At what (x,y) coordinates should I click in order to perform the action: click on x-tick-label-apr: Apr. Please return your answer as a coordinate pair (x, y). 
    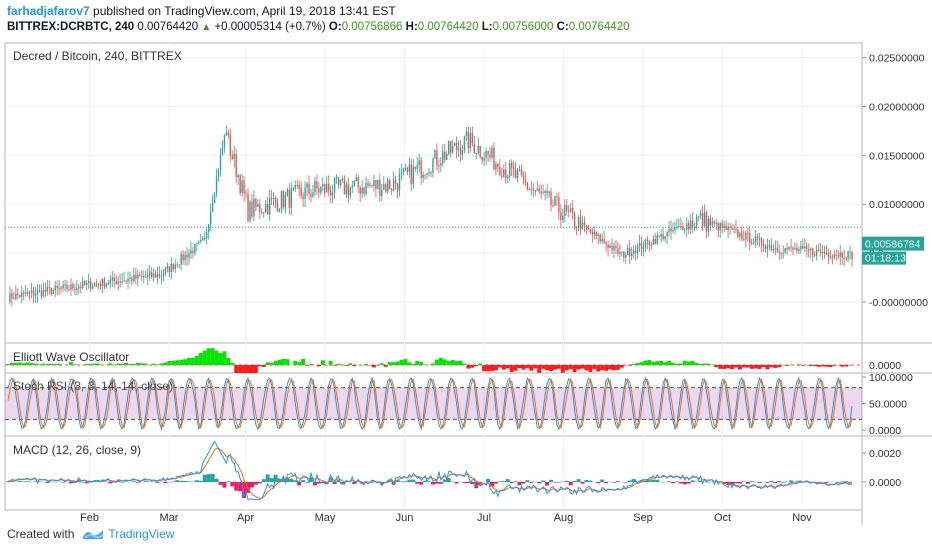
    Looking at the image, I should click on (245, 518).